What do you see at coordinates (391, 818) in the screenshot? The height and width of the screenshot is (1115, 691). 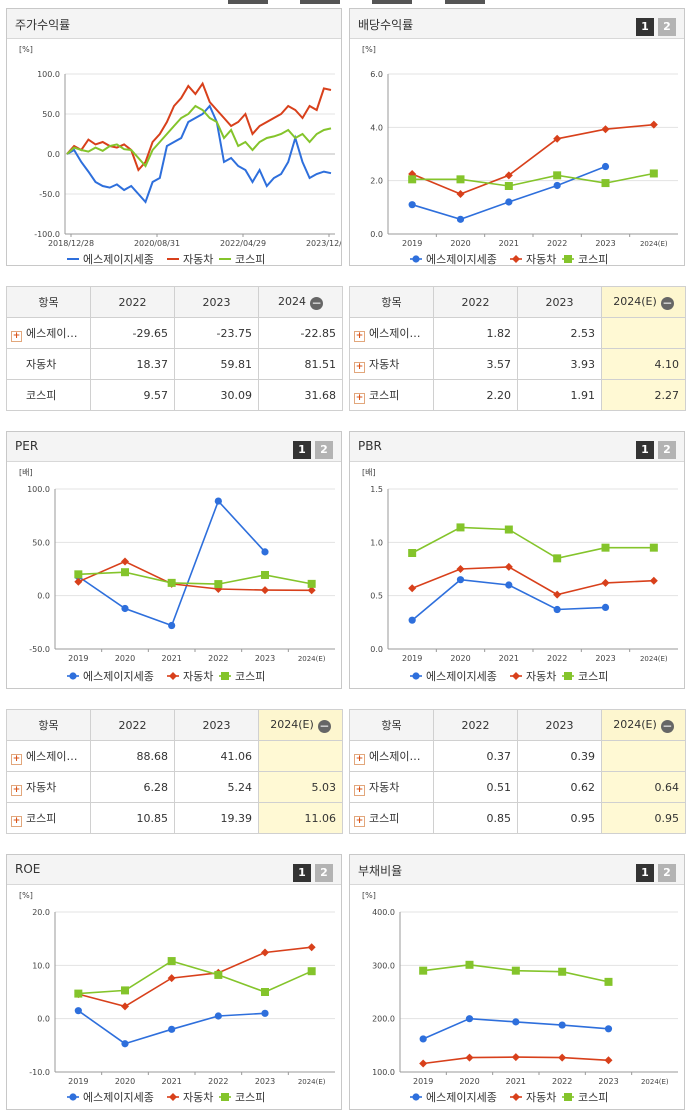 I see `row-name-cell: + 코스피` at bounding box center [391, 818].